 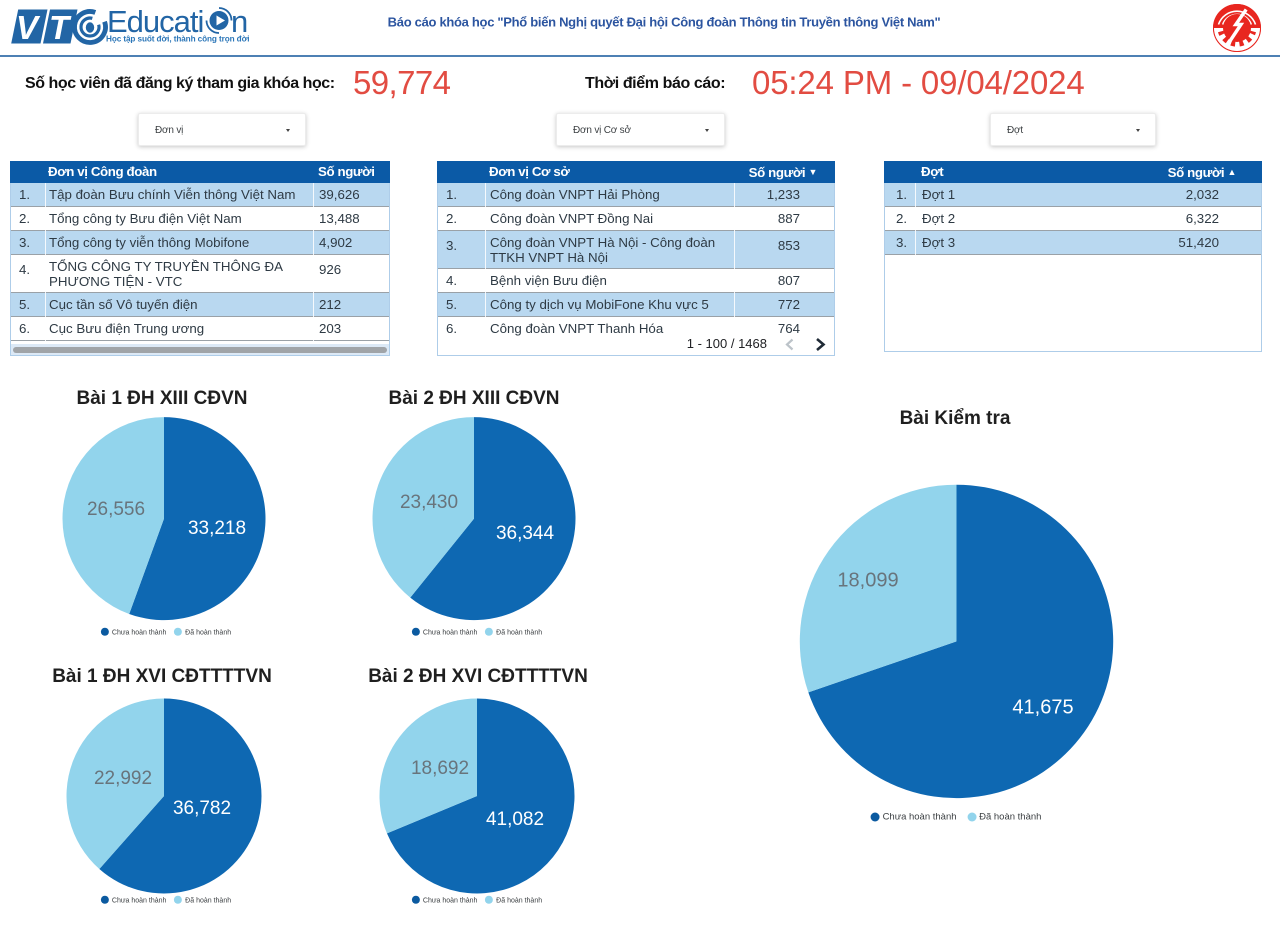 What do you see at coordinates (177, 39) in the screenshot?
I see `svg-text:Học tập suốt đời, thành công t: Học tập suốt đời, thành công trọn đời` at bounding box center [177, 39].